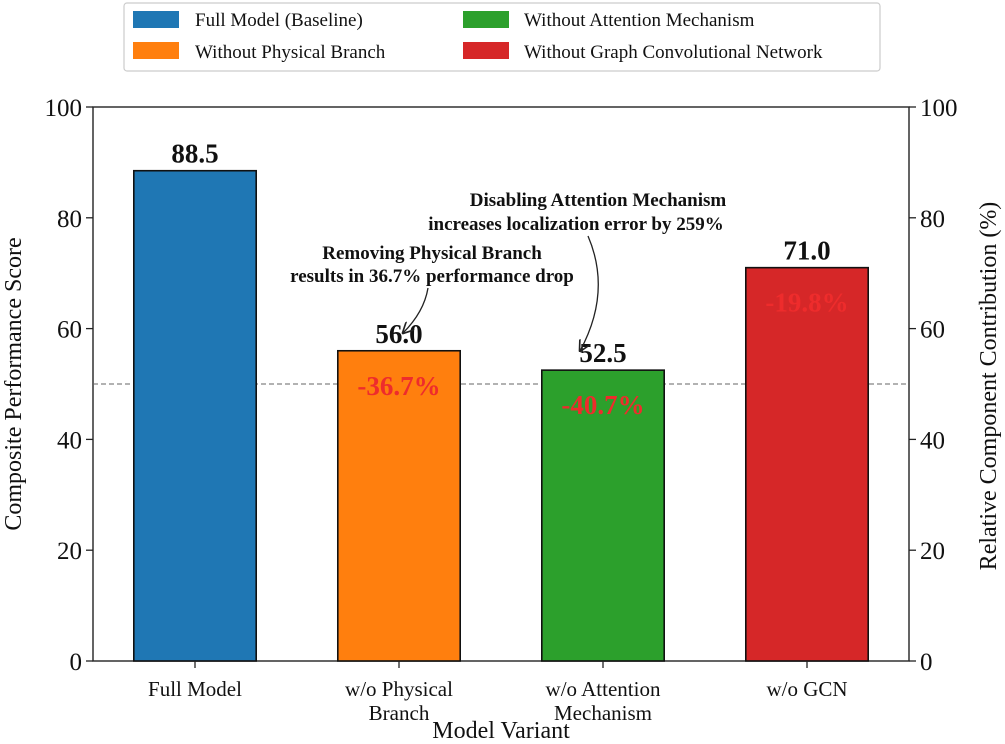  I want to click on legend-label-0: Full Model (Baseline), so click(279, 20).